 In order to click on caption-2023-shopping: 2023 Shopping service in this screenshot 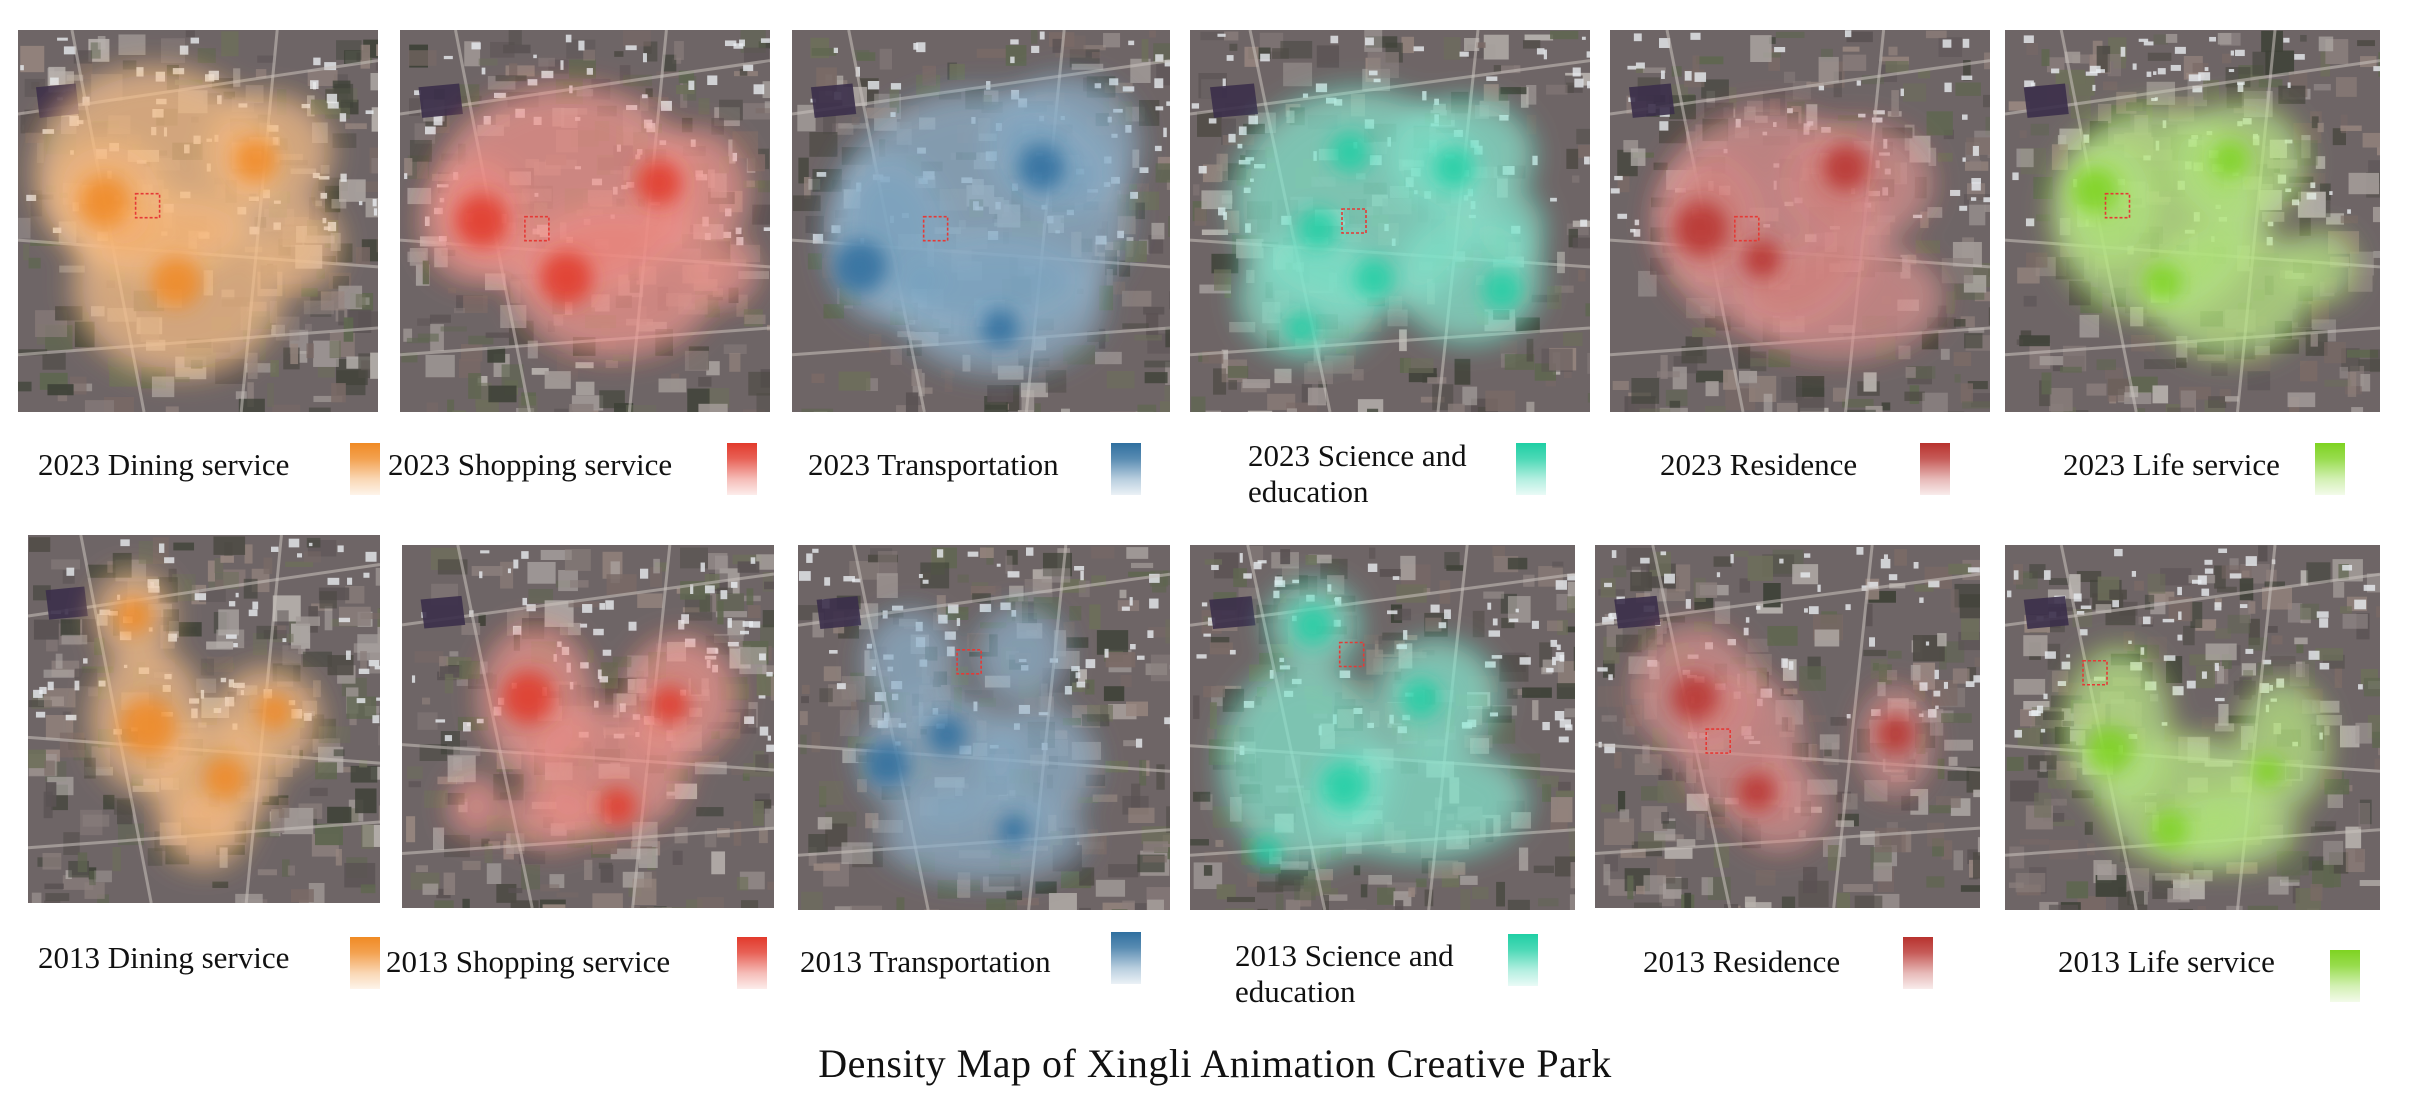, I will do `click(530, 464)`.